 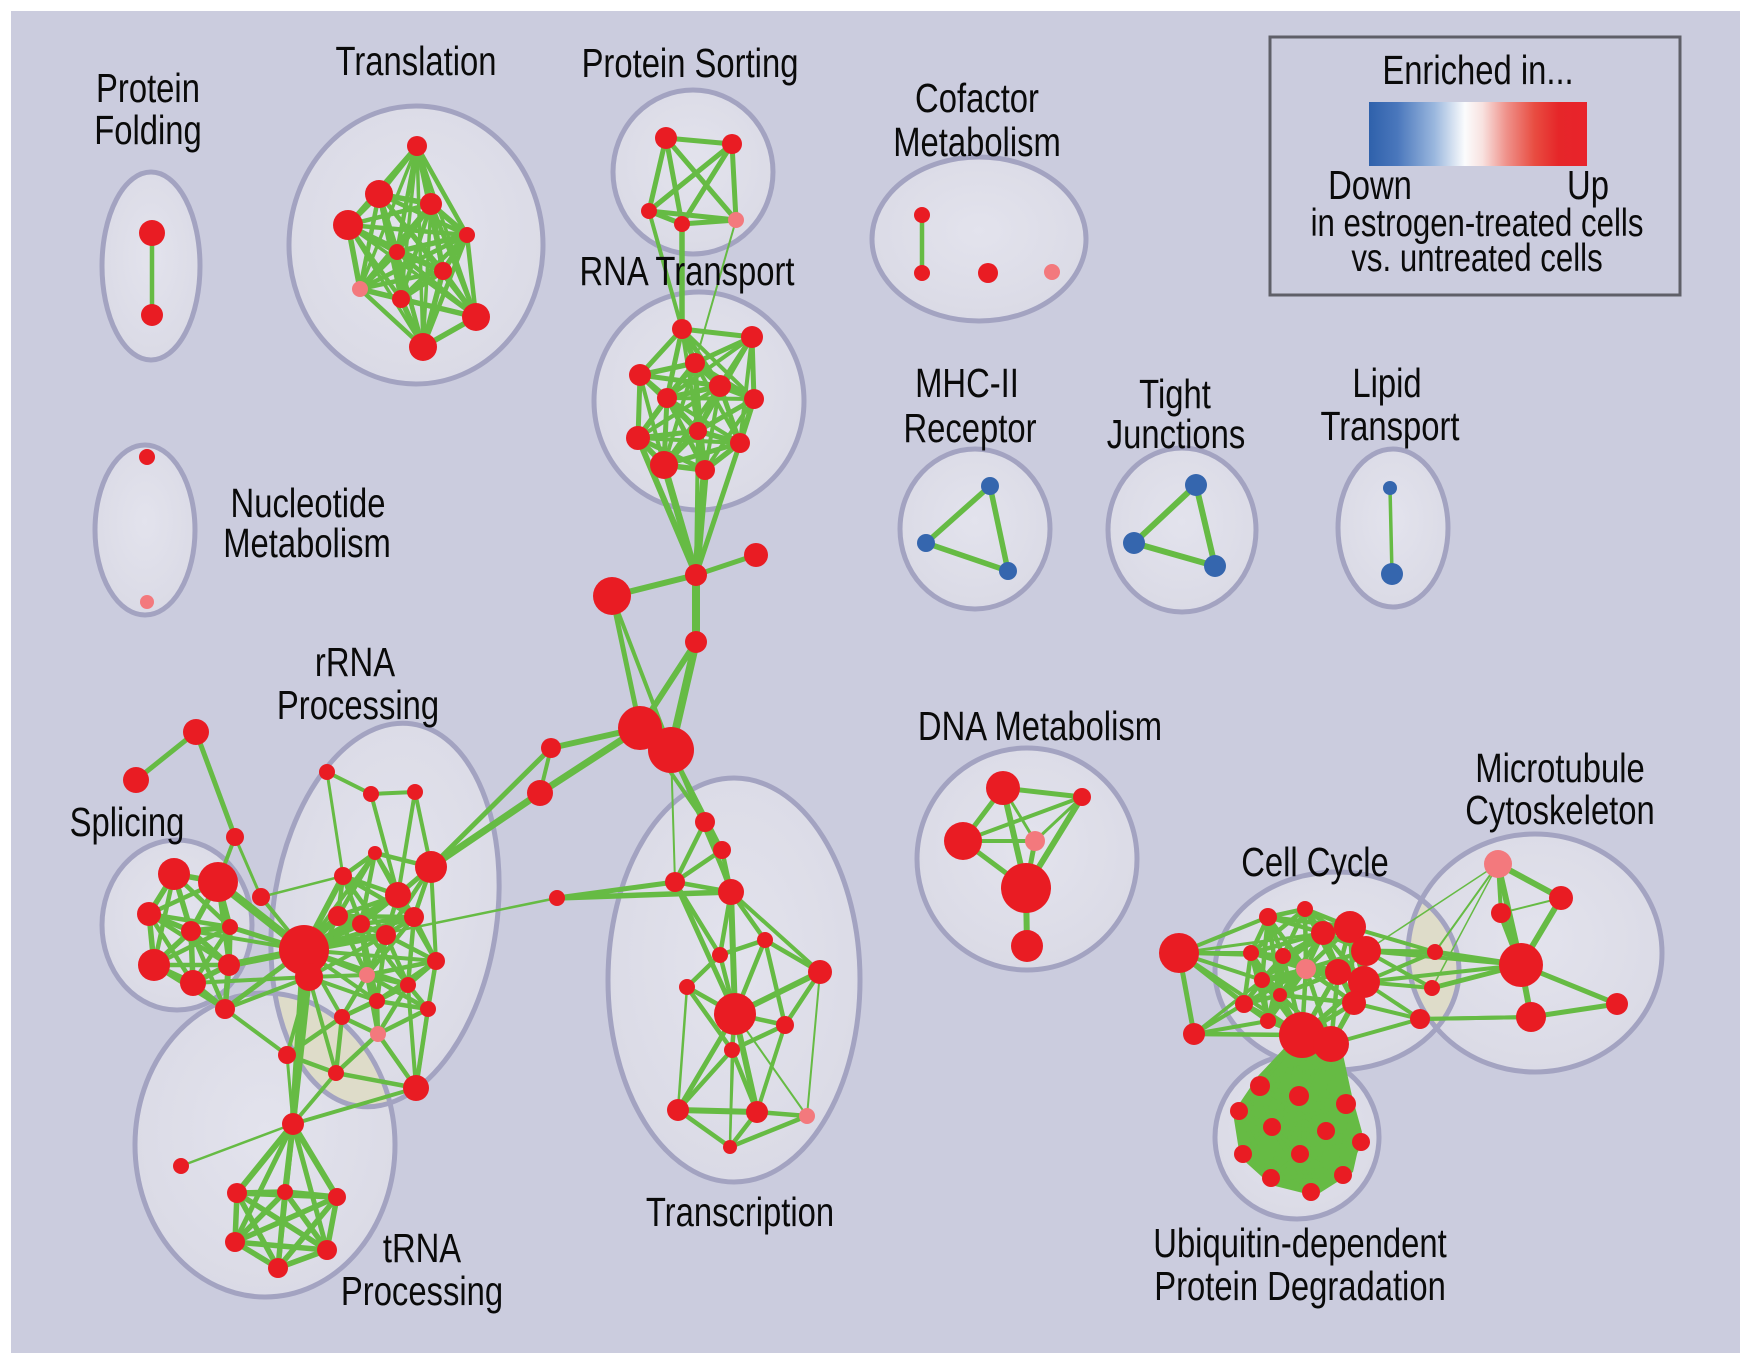 What do you see at coordinates (1476, 258) in the screenshot?
I see `svg-text: vs. untreated cells` at bounding box center [1476, 258].